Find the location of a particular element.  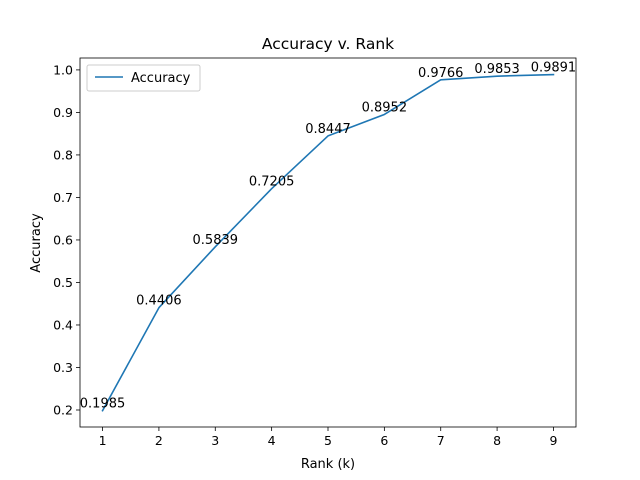

y-tick-label: 0.8 is located at coordinates (63, 154).